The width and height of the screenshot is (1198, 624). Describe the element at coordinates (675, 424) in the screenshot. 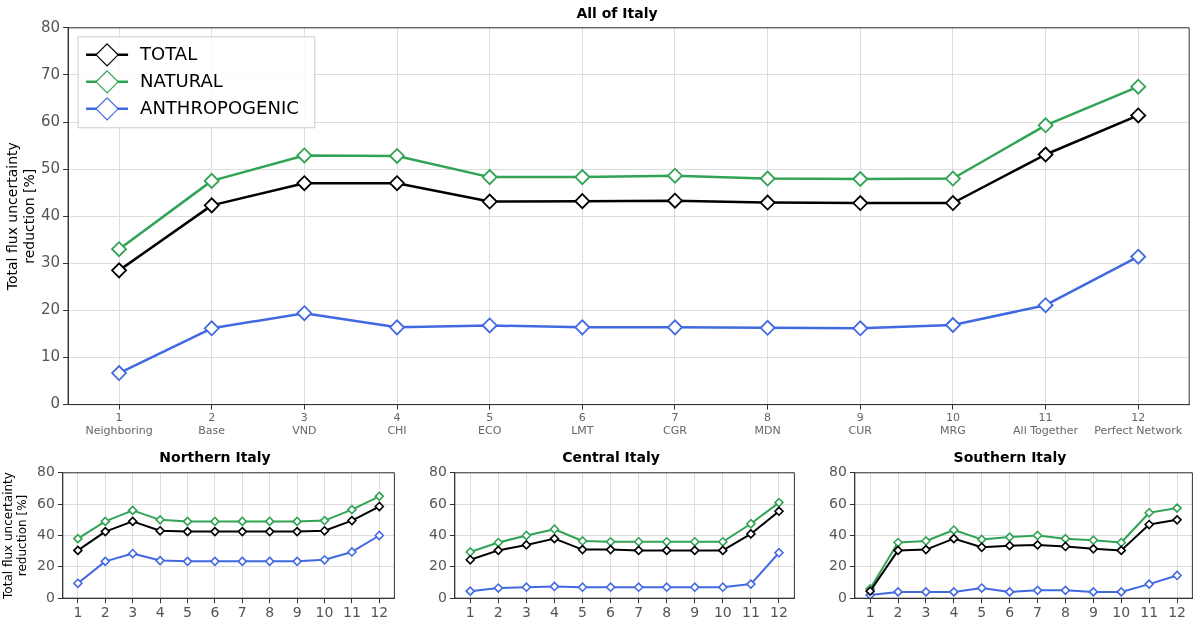

I see `x-tick-label: 7 CGR` at that location.